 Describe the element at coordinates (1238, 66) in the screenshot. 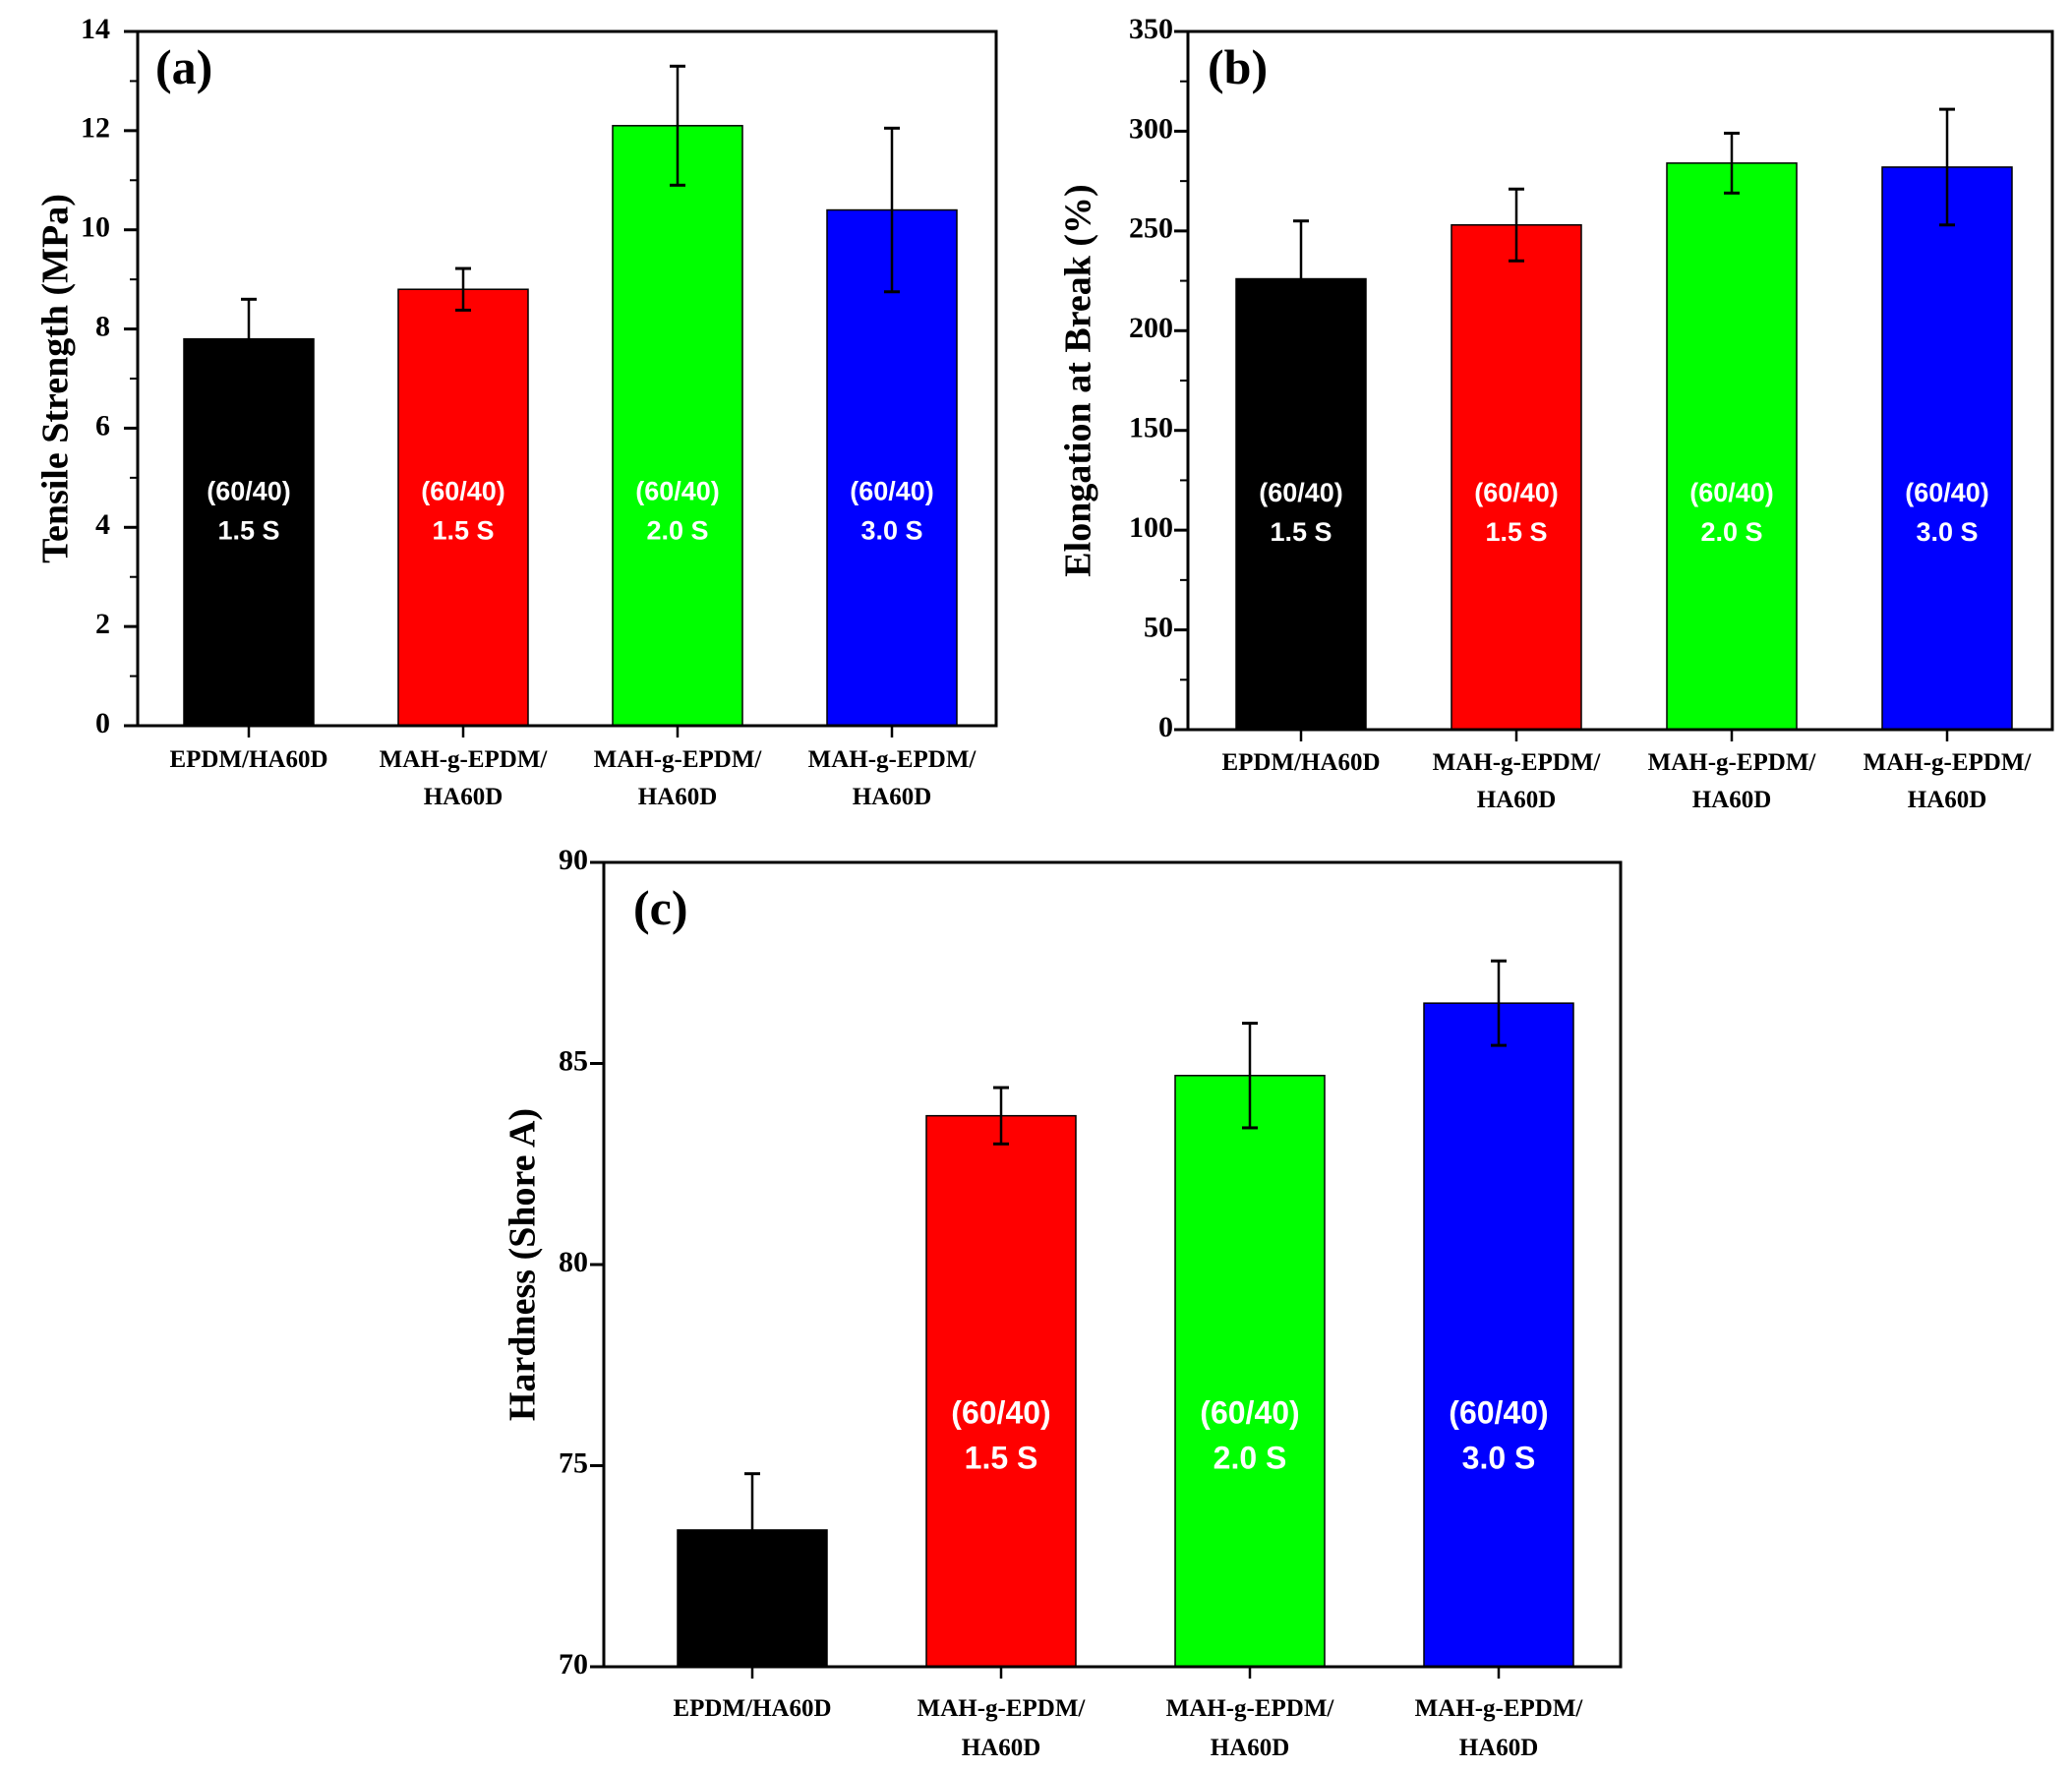

I see `panel-label: (b)` at that location.